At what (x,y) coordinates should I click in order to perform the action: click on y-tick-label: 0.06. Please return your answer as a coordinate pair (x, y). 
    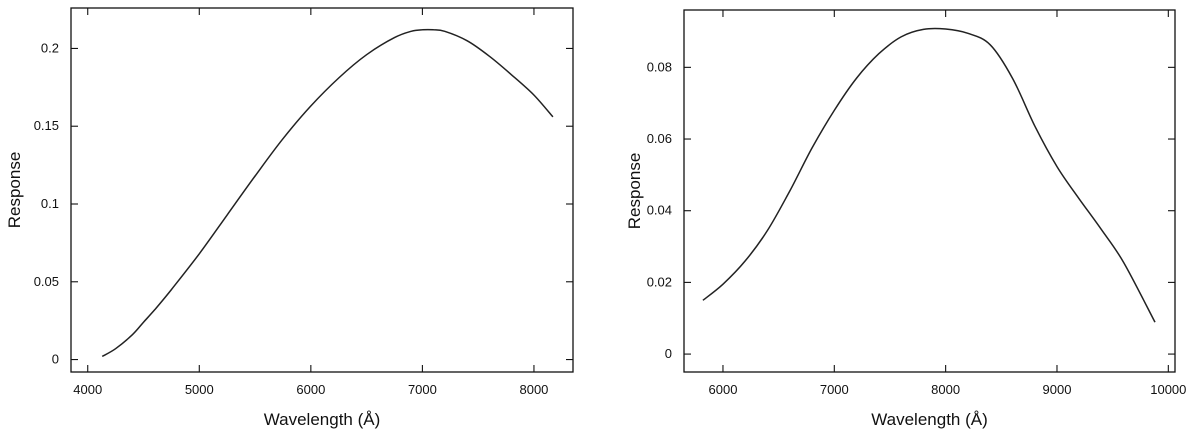
    Looking at the image, I should click on (659, 138).